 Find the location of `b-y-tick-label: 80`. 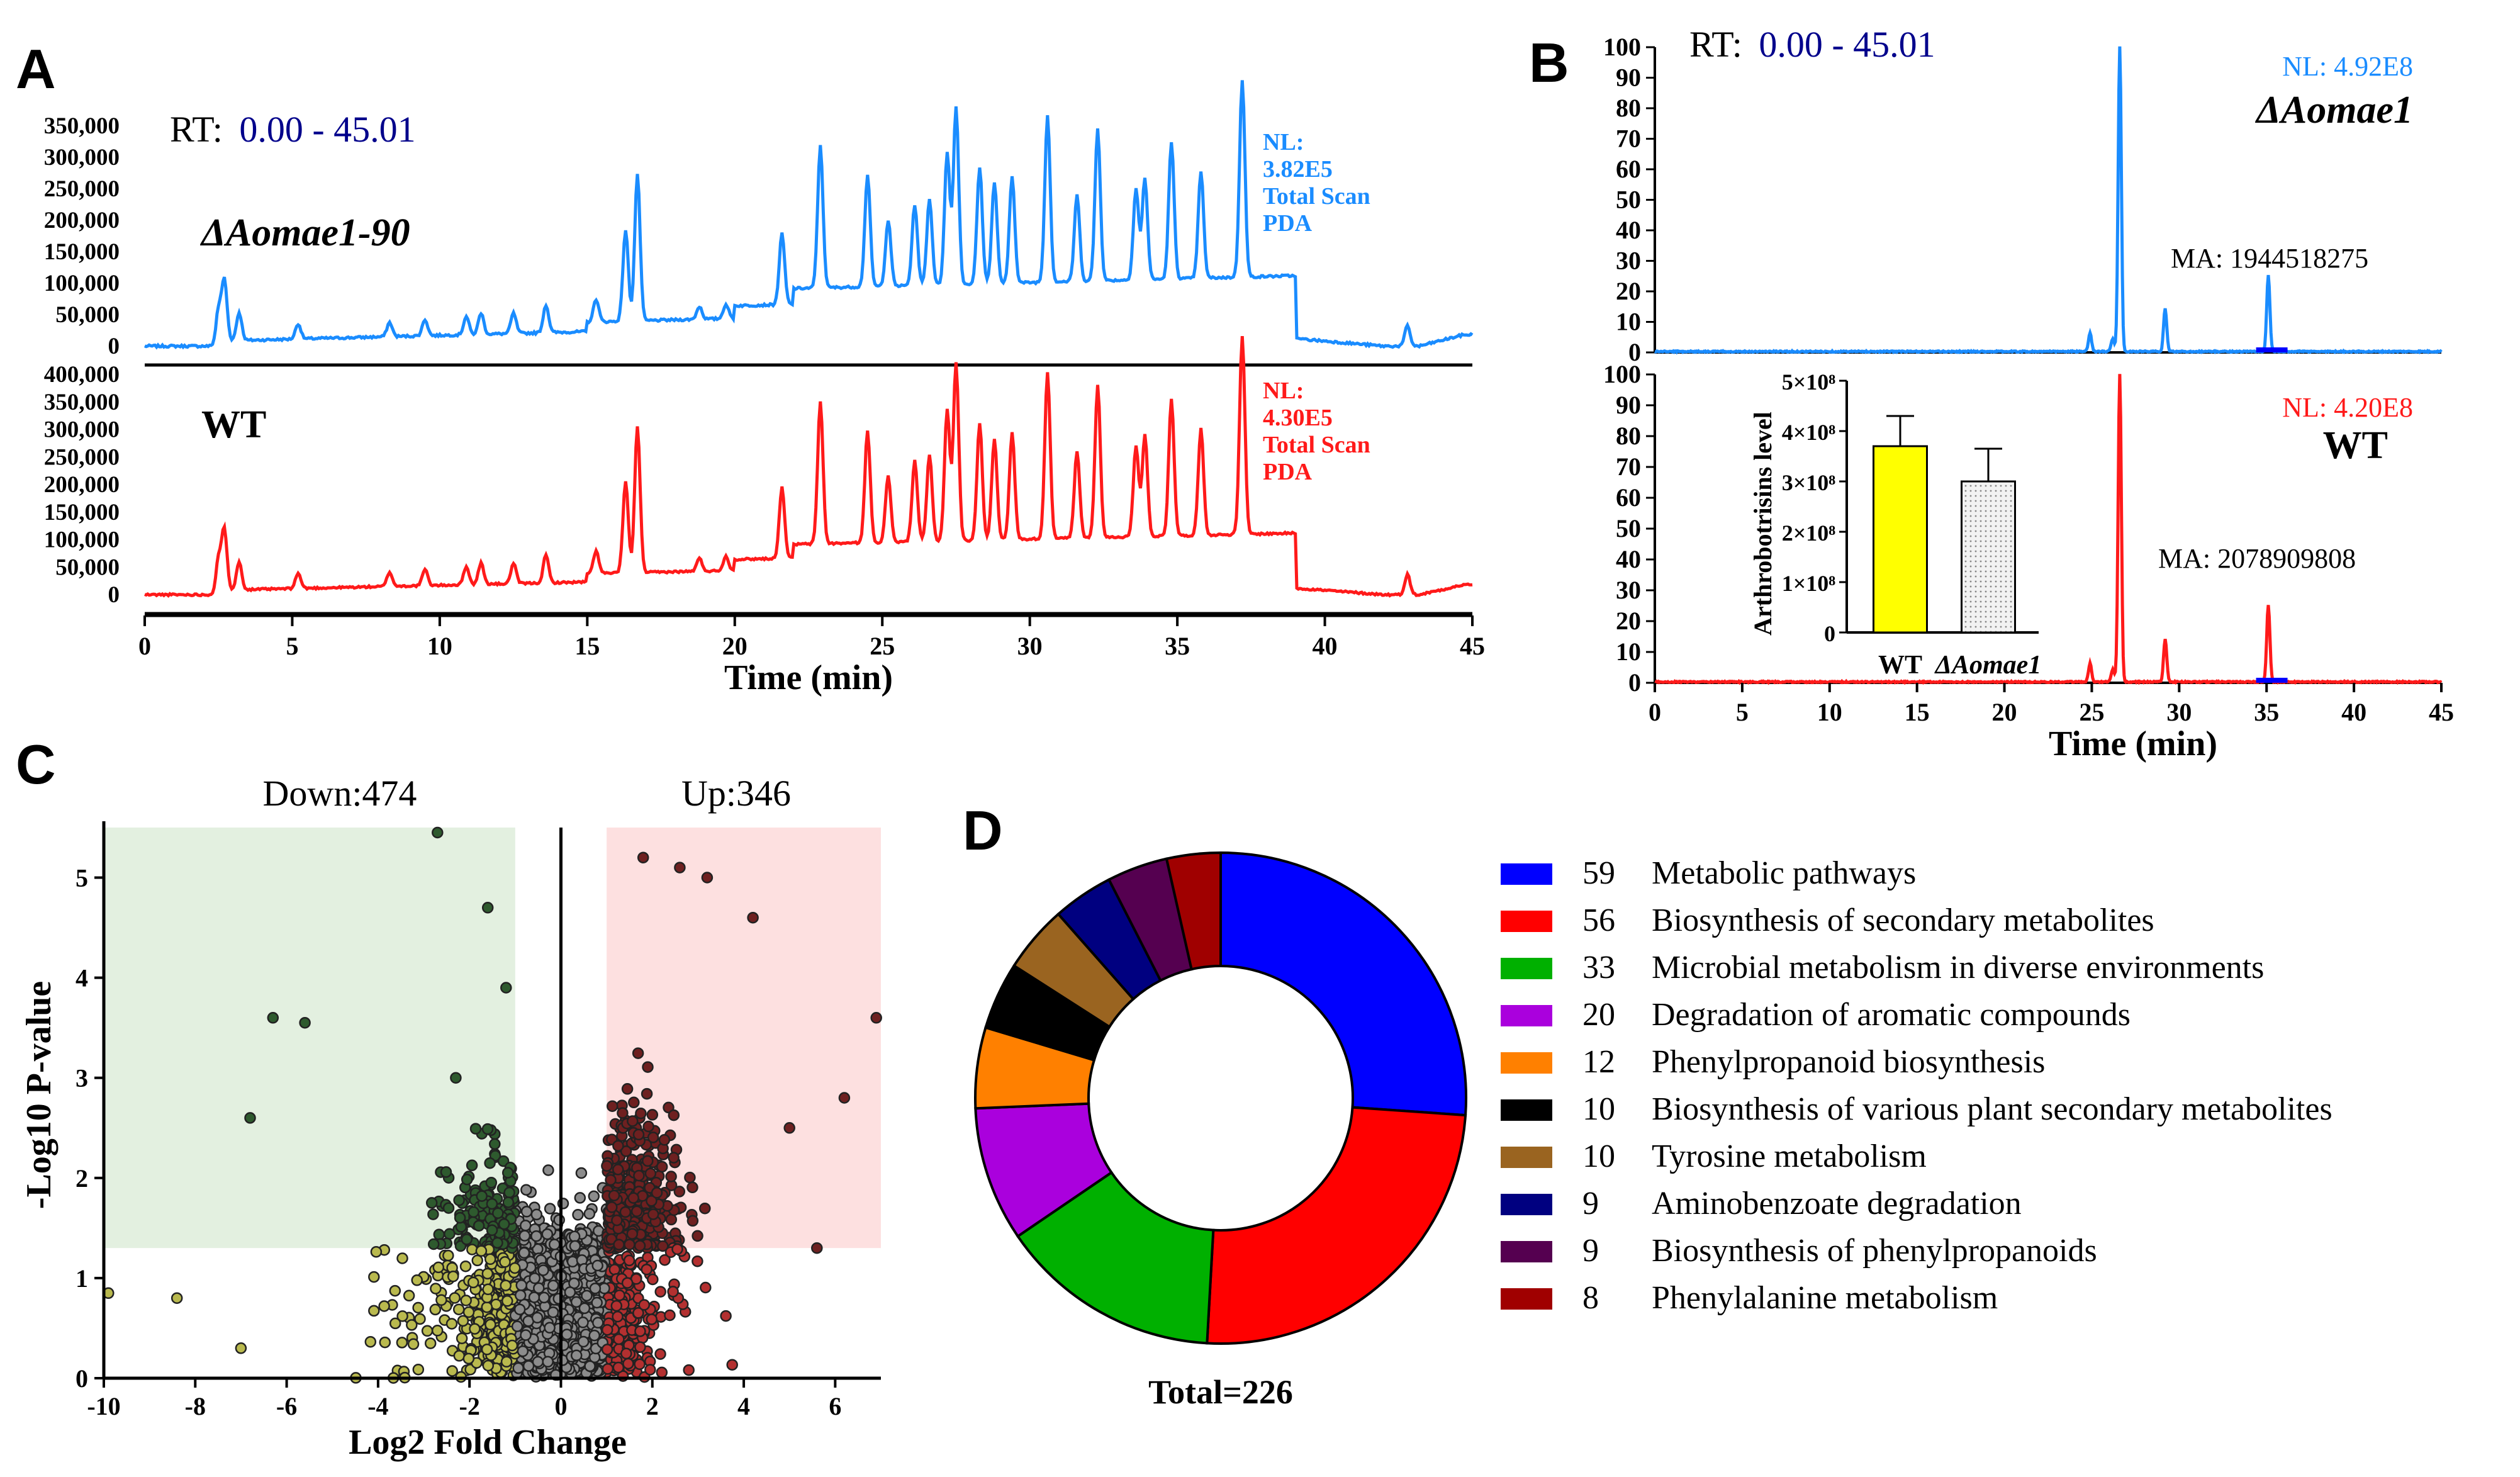

b-y-tick-label: 80 is located at coordinates (1628, 436).